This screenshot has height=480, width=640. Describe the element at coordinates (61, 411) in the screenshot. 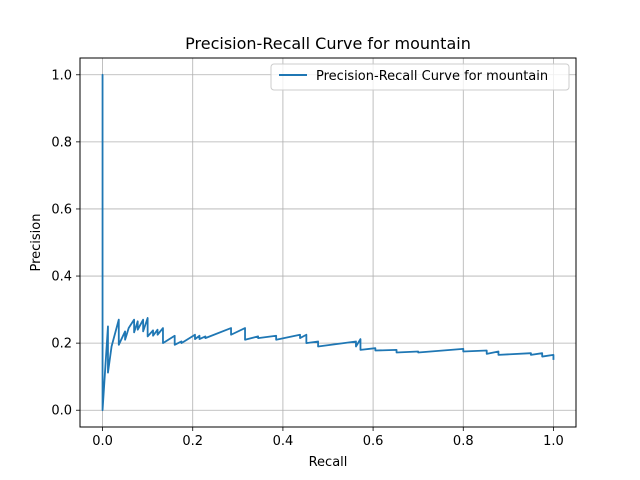

I see `y-tick-label: 0.0` at that location.